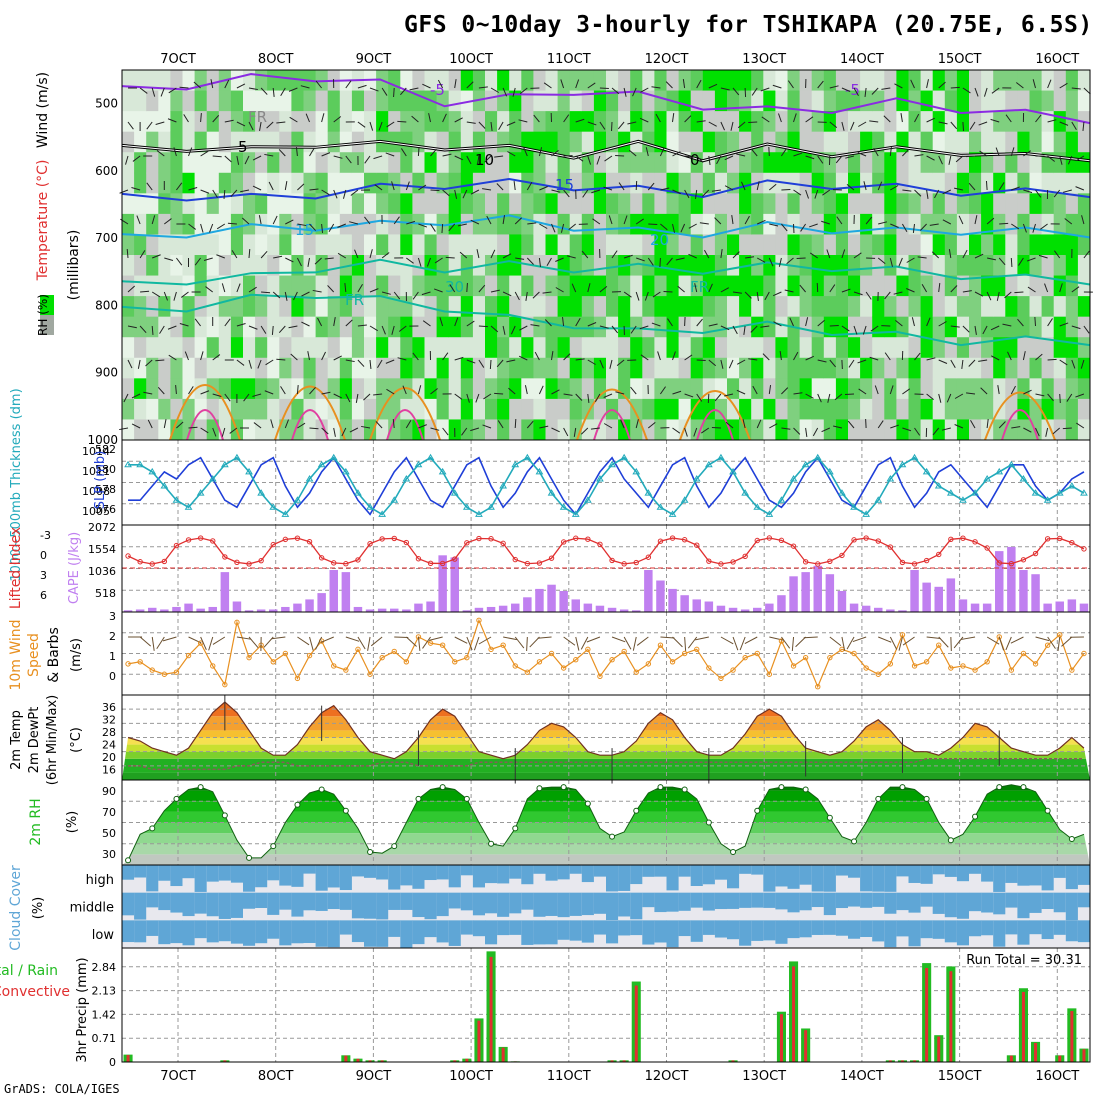 The image size is (1100, 1100). What do you see at coordinates (43, 110) in the screenshot?
I see `wind-label: Wind (m/s)` at bounding box center [43, 110].